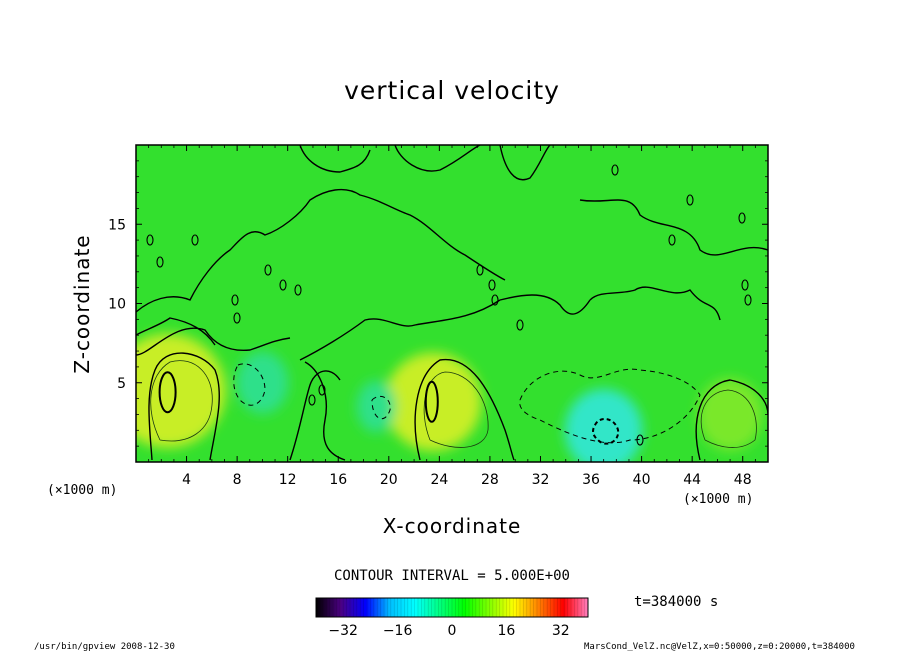 The height and width of the screenshot is (654, 904). What do you see at coordinates (343, 631) in the screenshot?
I see `colorbar-tick-label: −32` at bounding box center [343, 631].